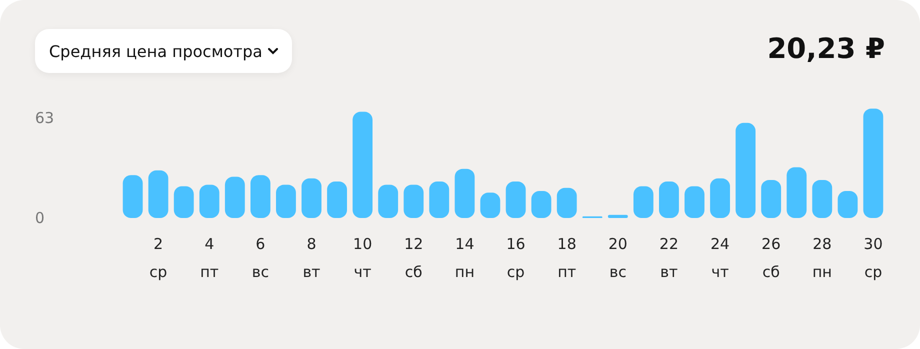  What do you see at coordinates (414, 258) in the screenshot?
I see `x-tick-label: 12 сб` at bounding box center [414, 258].